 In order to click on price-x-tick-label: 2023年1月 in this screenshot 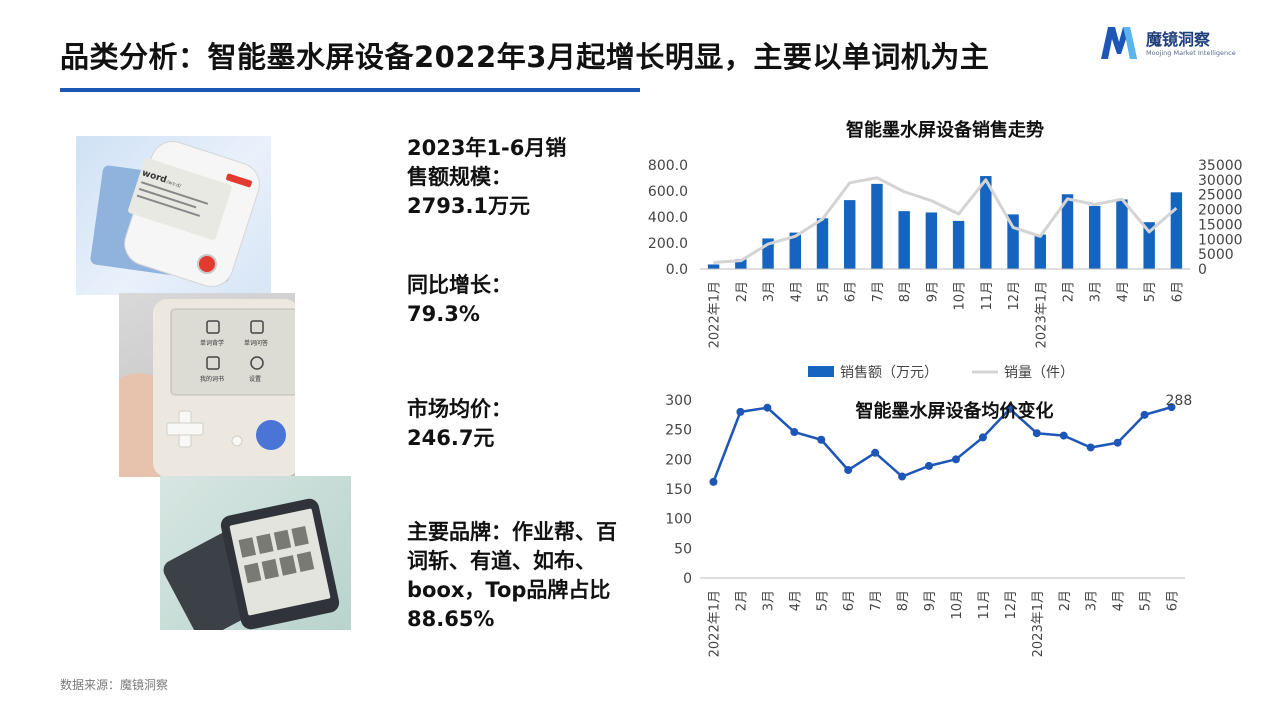, I will do `click(1038, 623)`.